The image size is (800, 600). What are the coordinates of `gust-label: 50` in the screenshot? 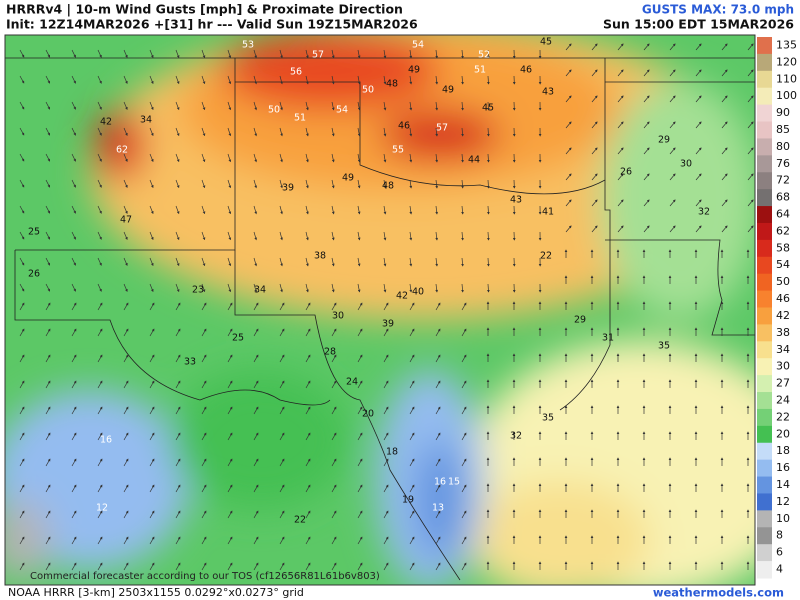 It's located at (368, 90).